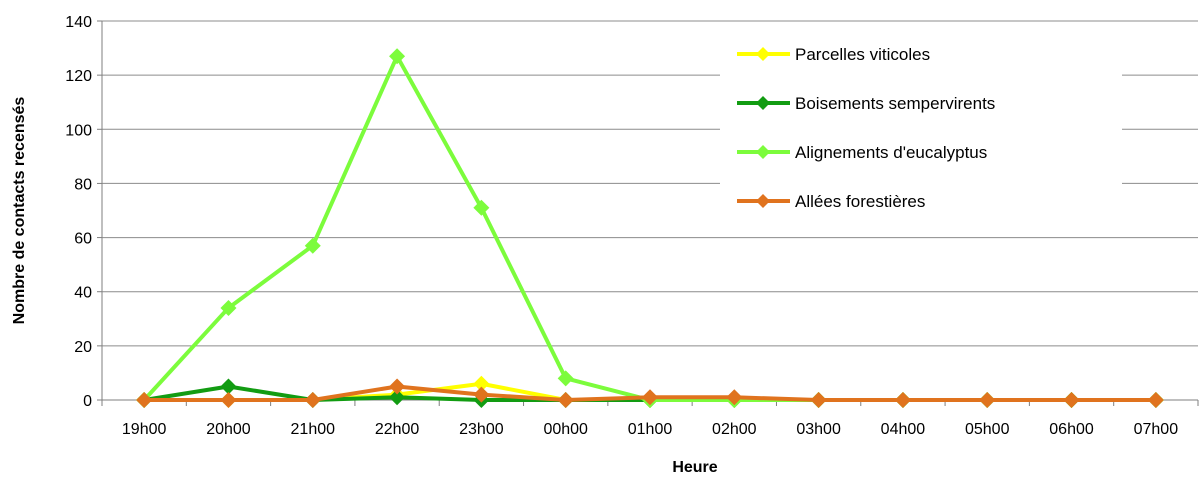 This screenshot has width=1202, height=479. What do you see at coordinates (565, 429) in the screenshot?
I see `x-tick-label: 00h00` at bounding box center [565, 429].